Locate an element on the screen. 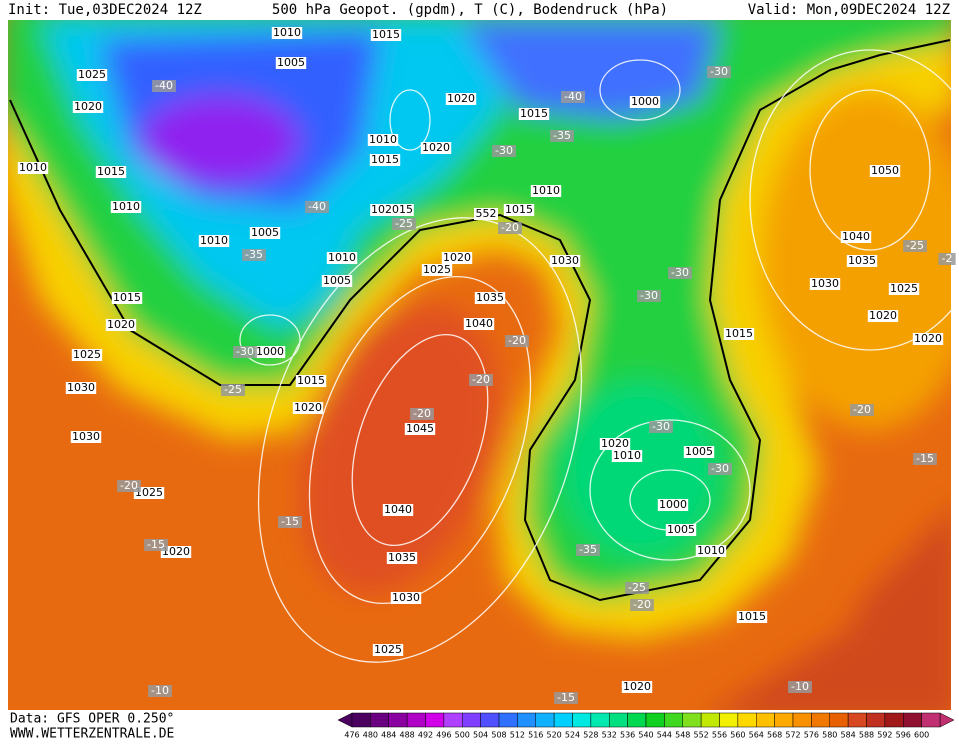 The image size is (959, 745). colorbar-label: 504 is located at coordinates (480, 735).